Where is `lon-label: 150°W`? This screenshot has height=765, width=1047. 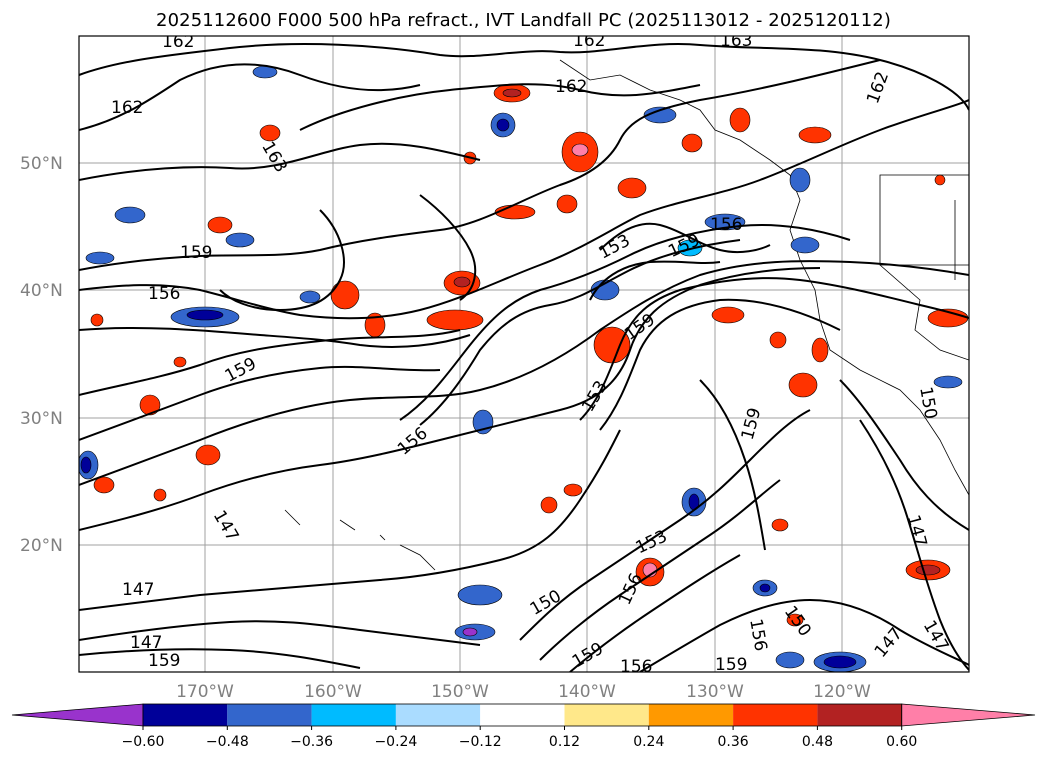 lon-label: 150°W is located at coordinates (460, 692).